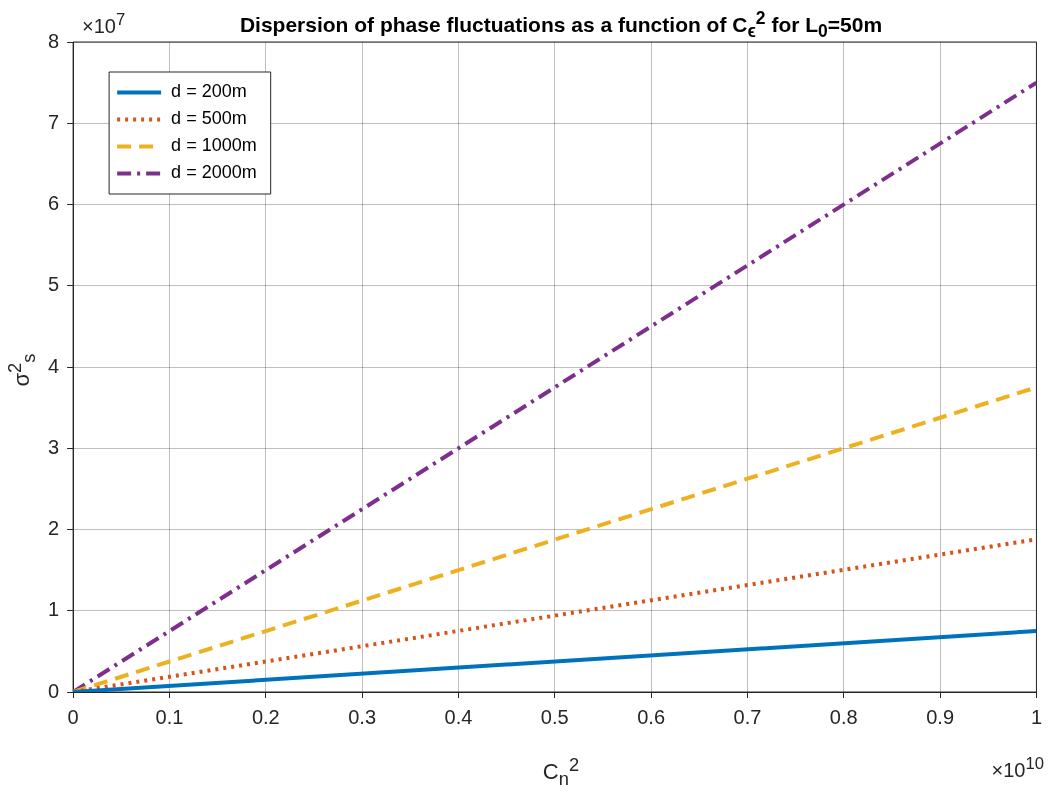  Describe the element at coordinates (54, 284) in the screenshot. I see `y-tick-label: 5` at that location.